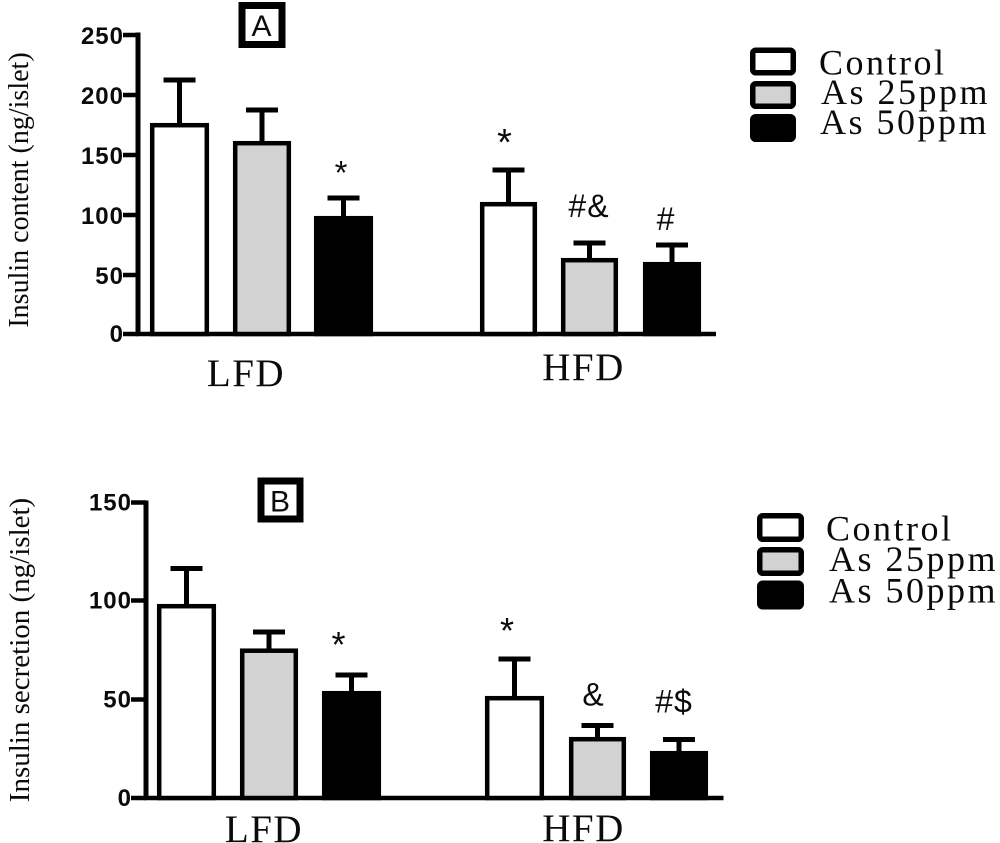  What do you see at coordinates (102, 36) in the screenshot?
I see `svg-text: 250` at bounding box center [102, 36].